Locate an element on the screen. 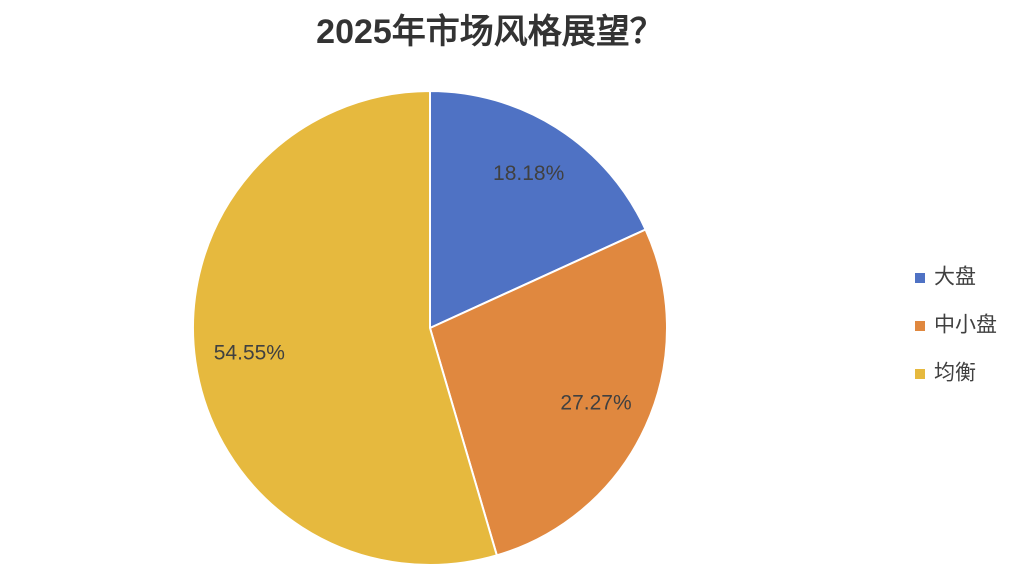 Image resolution: width=1024 pixels, height=584 pixels. legend-label: 大盘 is located at coordinates (955, 277).